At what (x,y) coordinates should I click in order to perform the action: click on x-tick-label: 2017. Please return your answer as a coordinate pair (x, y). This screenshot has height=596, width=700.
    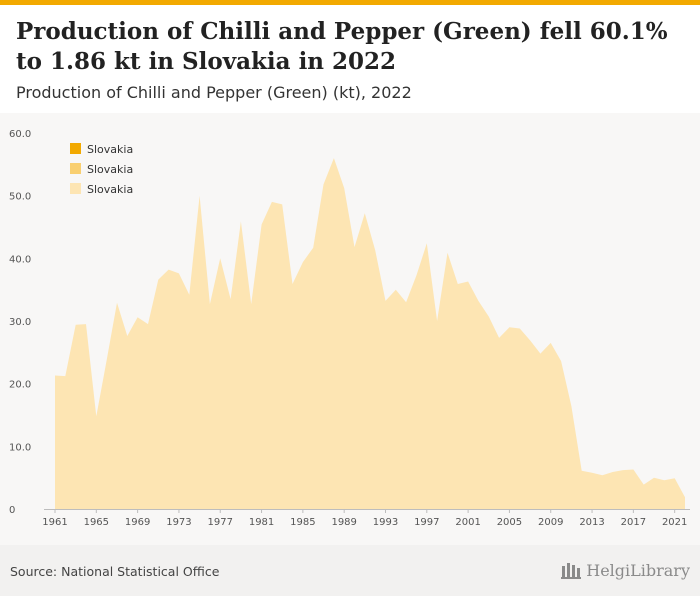
    Looking at the image, I should click on (633, 522).